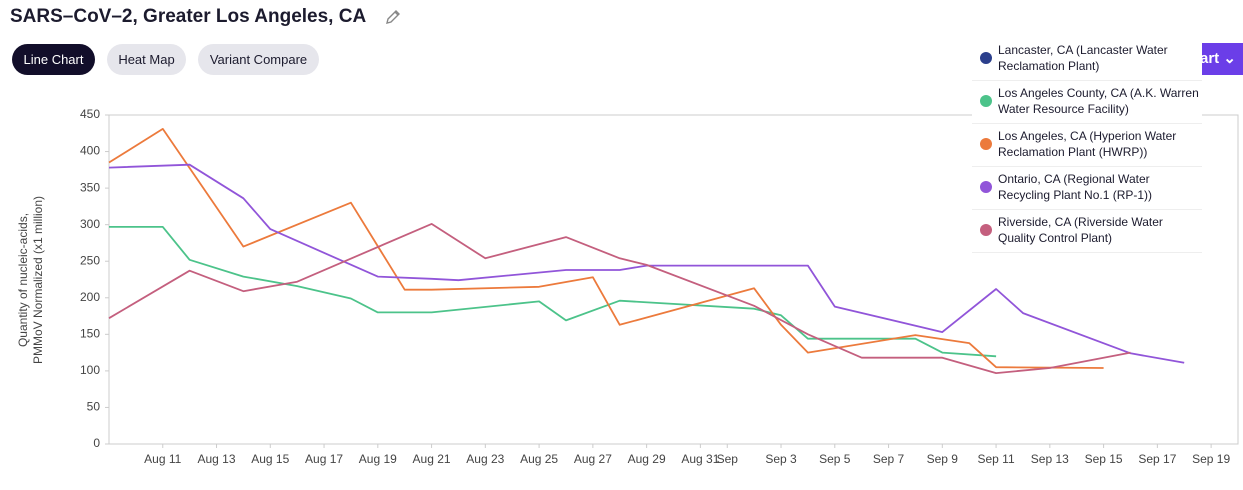 The height and width of the screenshot is (490, 1243). What do you see at coordinates (90, 370) in the screenshot?
I see `y-tick-label: 100` at bounding box center [90, 370].